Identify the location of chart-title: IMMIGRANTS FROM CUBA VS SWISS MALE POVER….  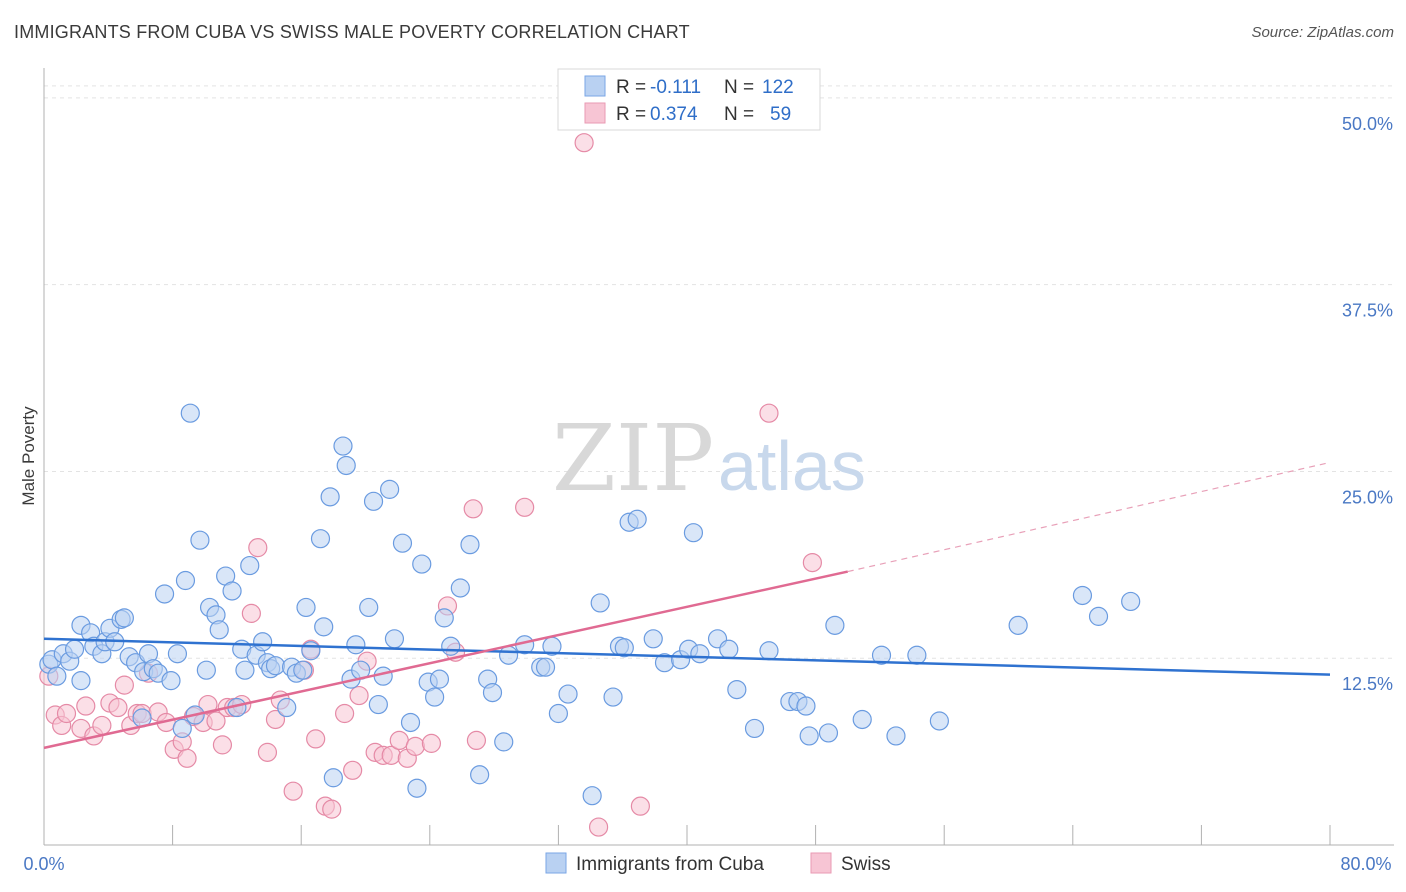
(352, 32).